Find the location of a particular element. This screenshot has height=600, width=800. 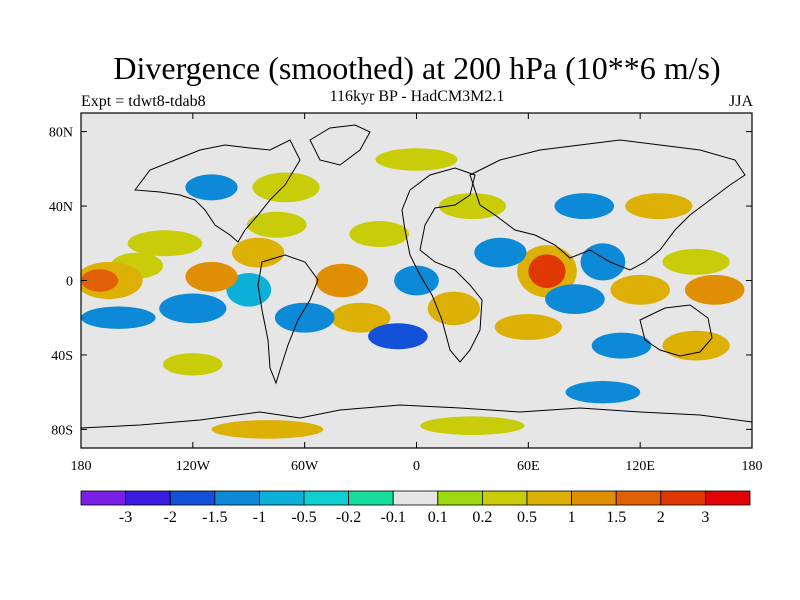

coast-north-america is located at coordinates (217, 191).